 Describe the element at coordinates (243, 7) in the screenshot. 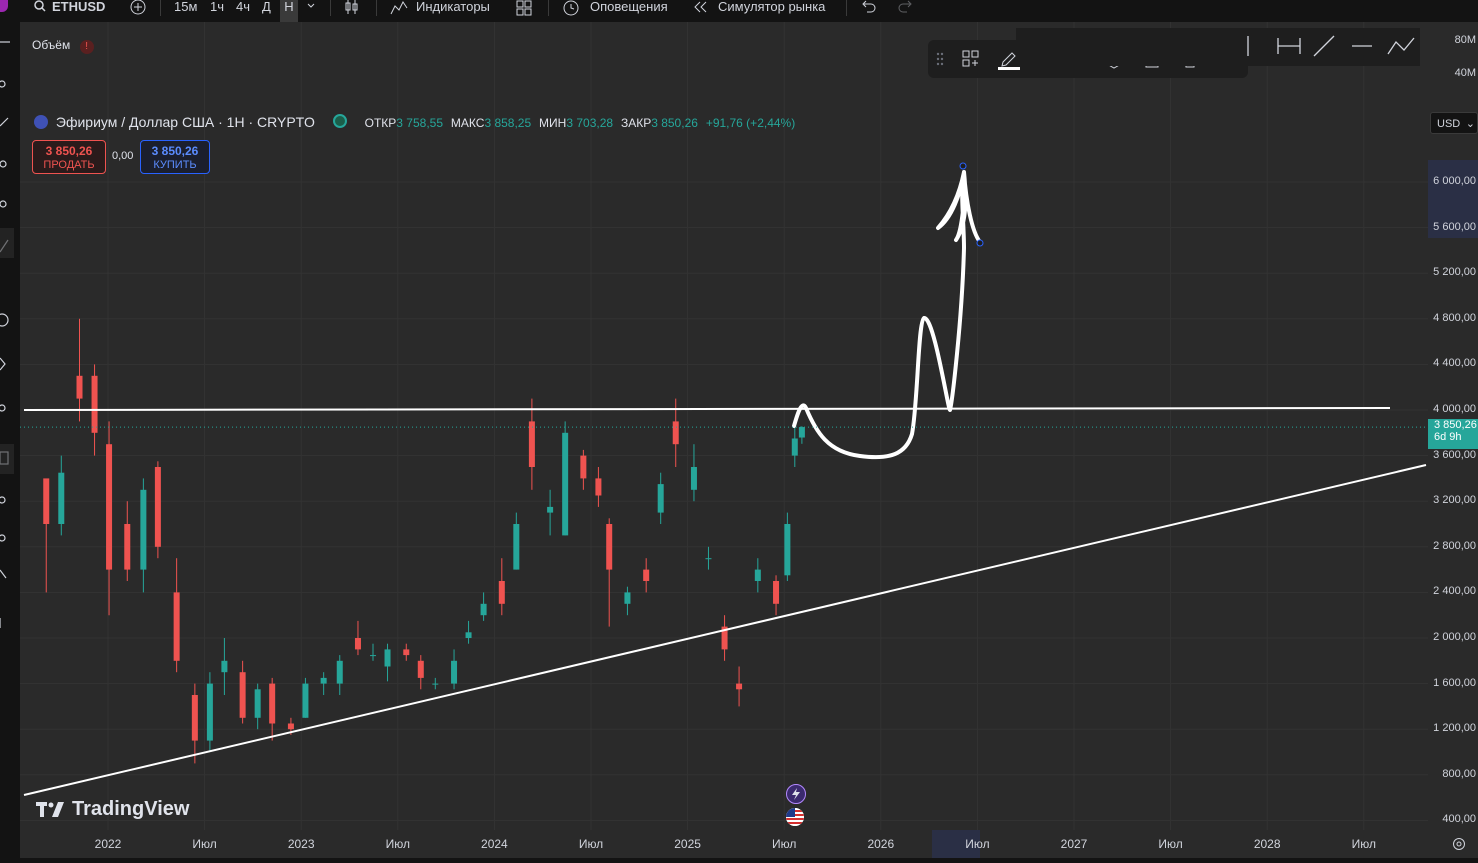

I see `interval-4h: 4ч` at that location.